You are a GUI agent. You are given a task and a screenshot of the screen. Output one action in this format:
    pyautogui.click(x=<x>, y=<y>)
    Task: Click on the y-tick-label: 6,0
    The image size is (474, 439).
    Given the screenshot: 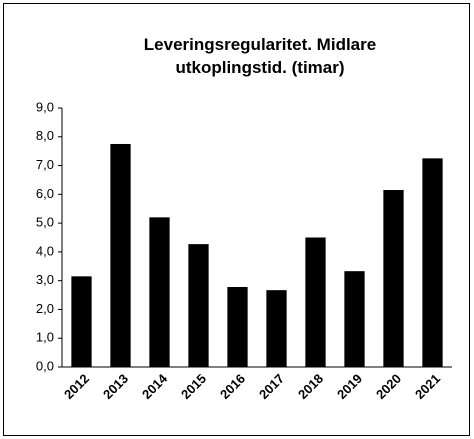 What is the action you would take?
    pyautogui.click(x=45, y=193)
    